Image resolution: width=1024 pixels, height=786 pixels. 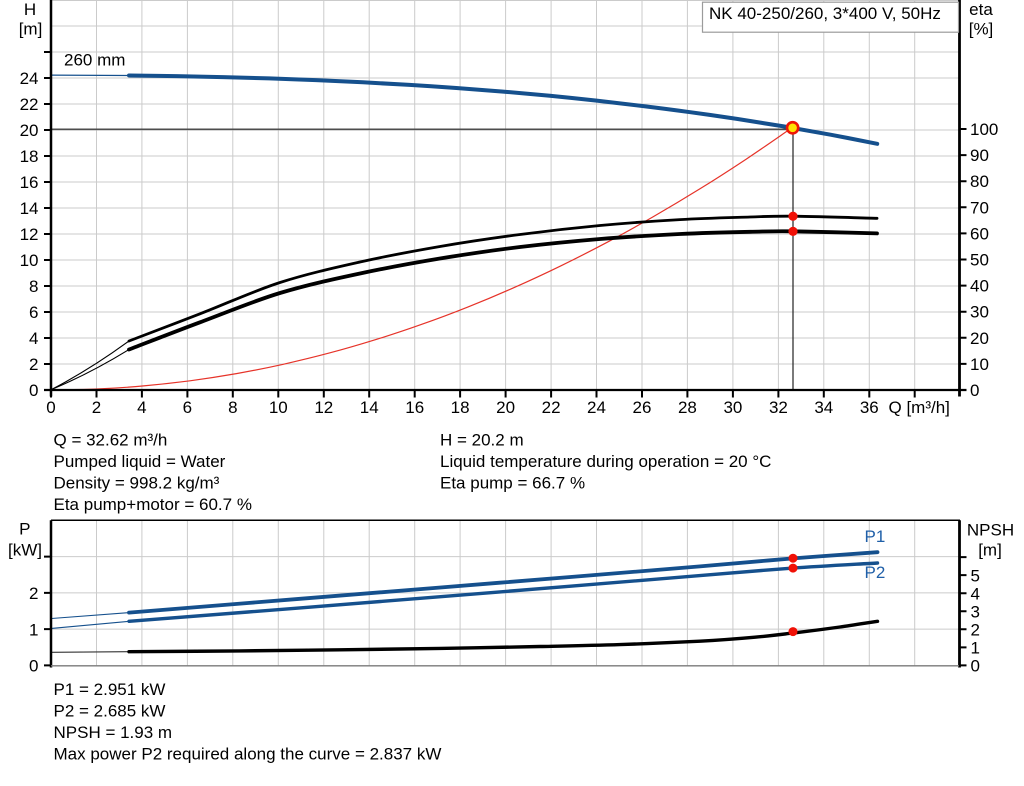 What do you see at coordinates (979, 260) in the screenshot?
I see `svg-text: 50` at bounding box center [979, 260].